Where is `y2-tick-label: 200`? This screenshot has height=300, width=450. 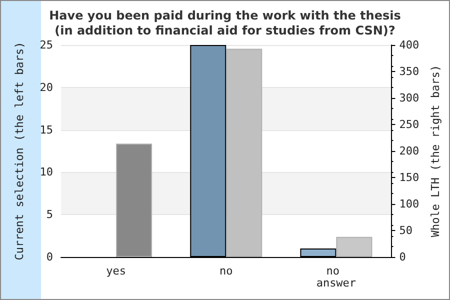 y2-tick-label: 200 is located at coordinates (409, 151).